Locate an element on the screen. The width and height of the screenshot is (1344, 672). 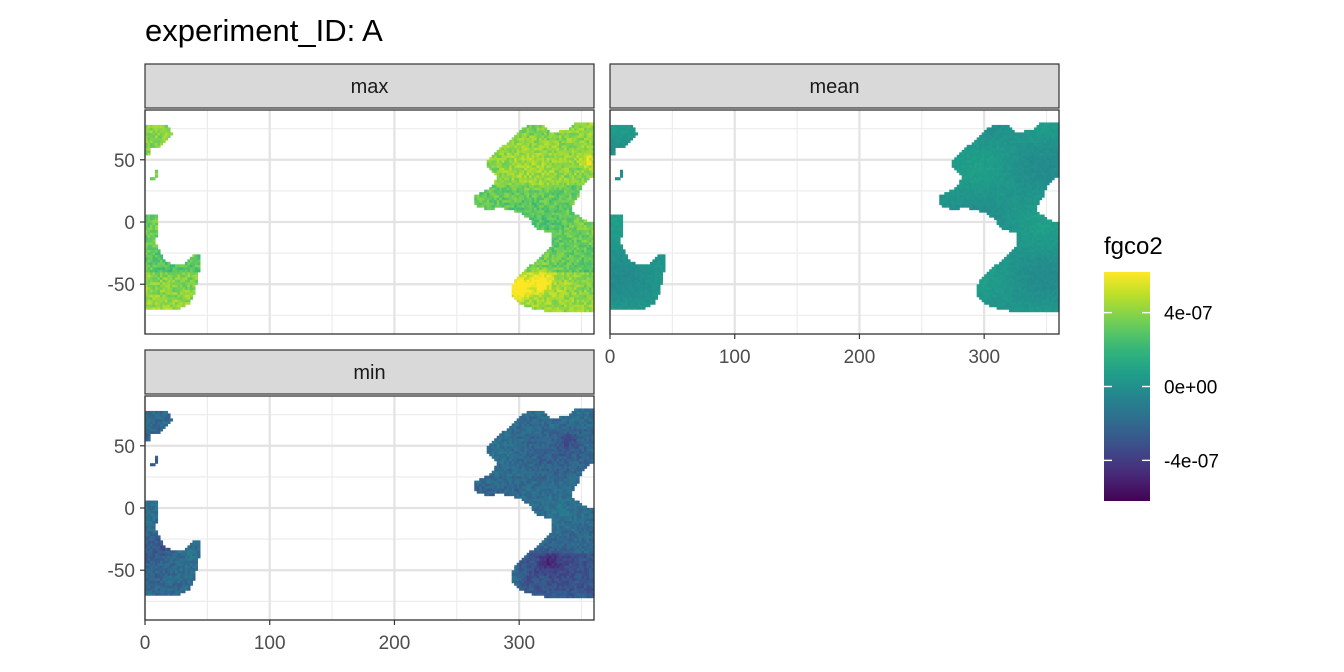
chart-title: experiment_ID: A is located at coordinates (264, 30).